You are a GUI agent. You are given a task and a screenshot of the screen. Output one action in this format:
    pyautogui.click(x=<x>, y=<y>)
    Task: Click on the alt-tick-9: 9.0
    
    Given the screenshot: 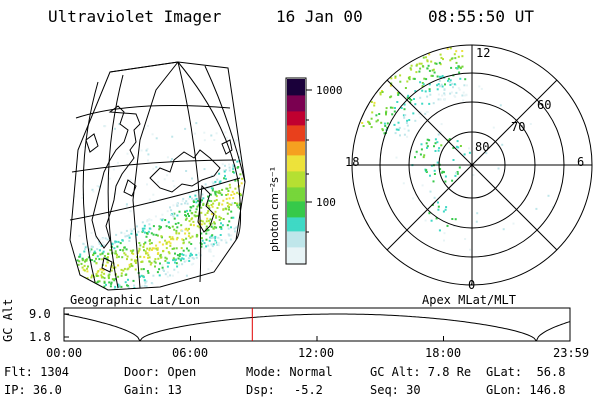 What is the action you would take?
    pyautogui.click(x=40, y=314)
    